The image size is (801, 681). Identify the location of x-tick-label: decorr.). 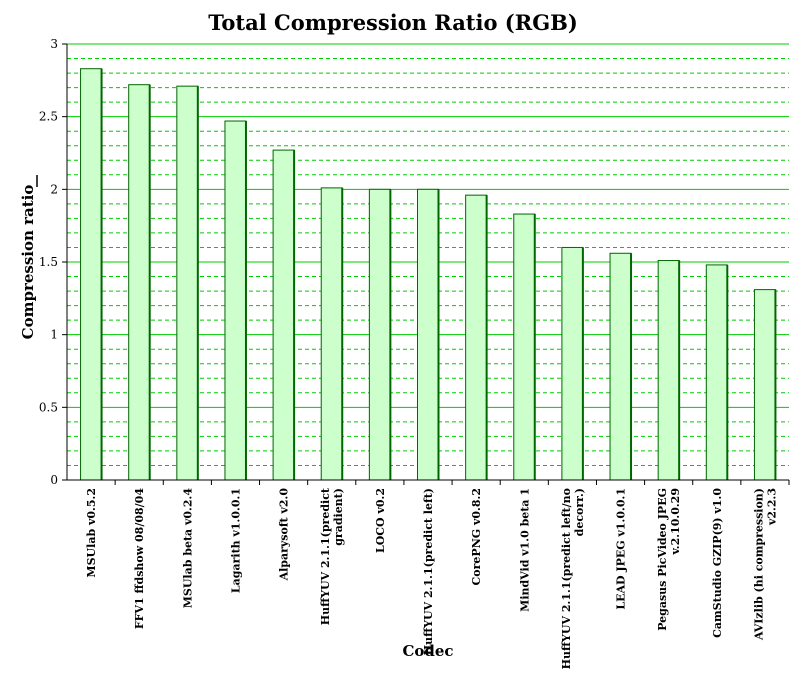
(579, 512).